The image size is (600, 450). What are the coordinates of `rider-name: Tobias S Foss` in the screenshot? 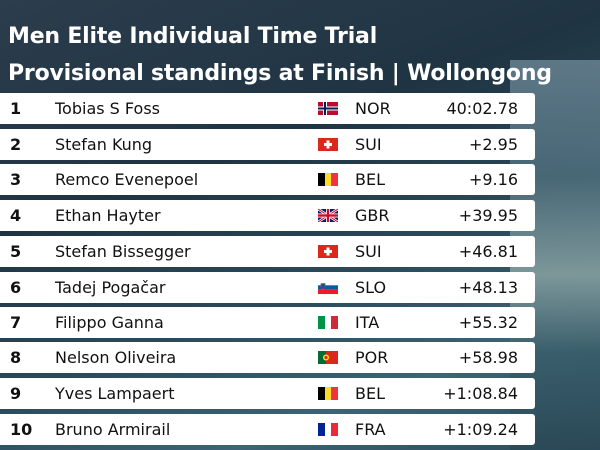 It's located at (108, 108).